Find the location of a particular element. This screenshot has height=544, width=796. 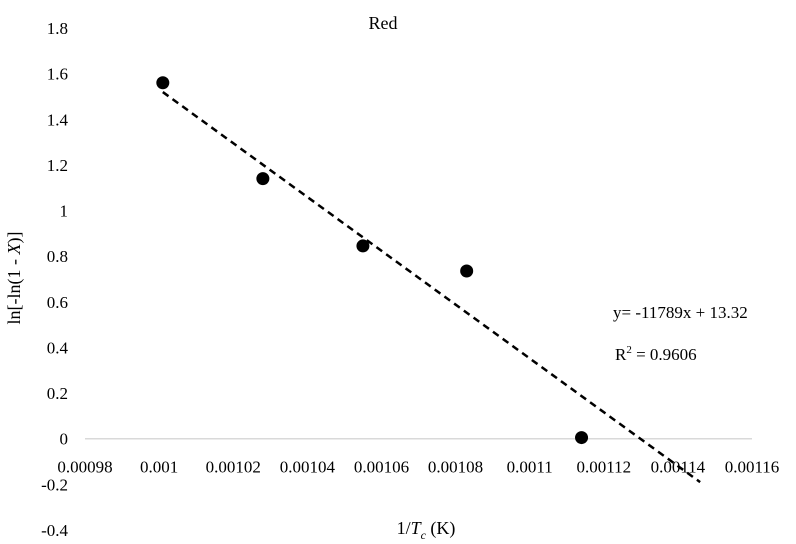

y-axis-label-pre: ln[-ln(1 - is located at coordinates (14, 290).